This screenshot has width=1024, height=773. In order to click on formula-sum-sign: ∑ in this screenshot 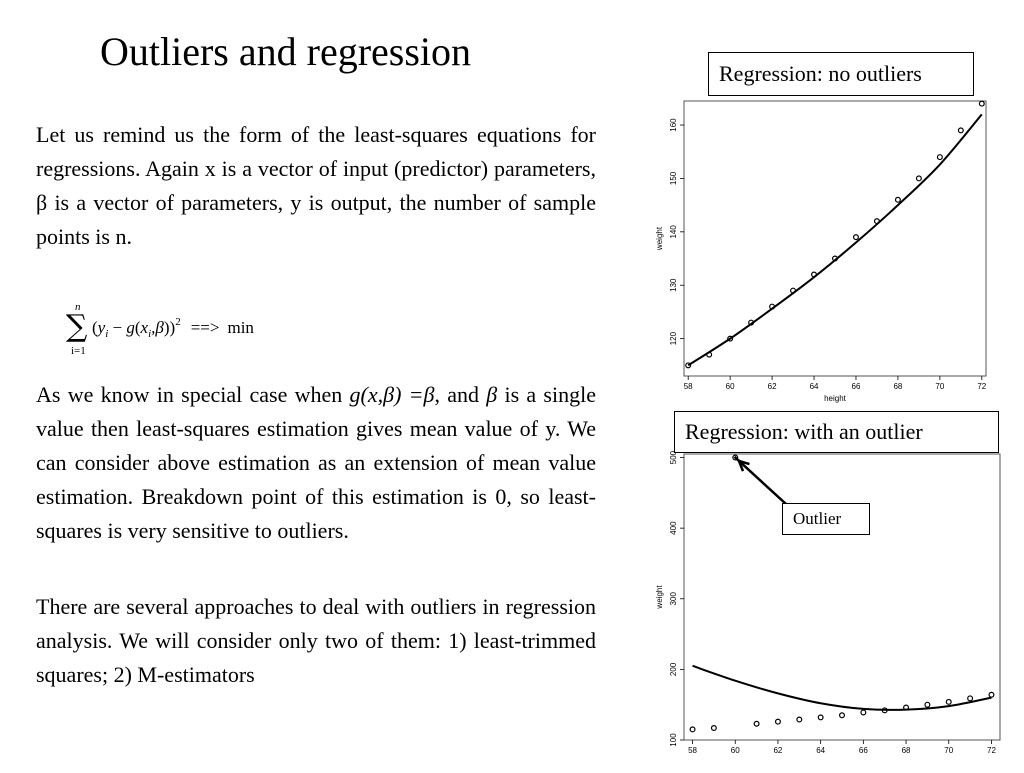, I will do `click(77, 326)`.